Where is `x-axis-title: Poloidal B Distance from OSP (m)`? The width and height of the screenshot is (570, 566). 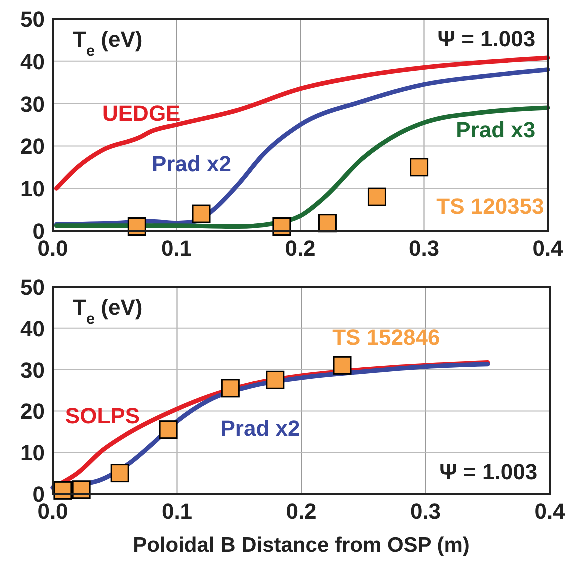
x-axis-title: Poloidal B Distance from OSP (m) is located at coordinates (301, 545).